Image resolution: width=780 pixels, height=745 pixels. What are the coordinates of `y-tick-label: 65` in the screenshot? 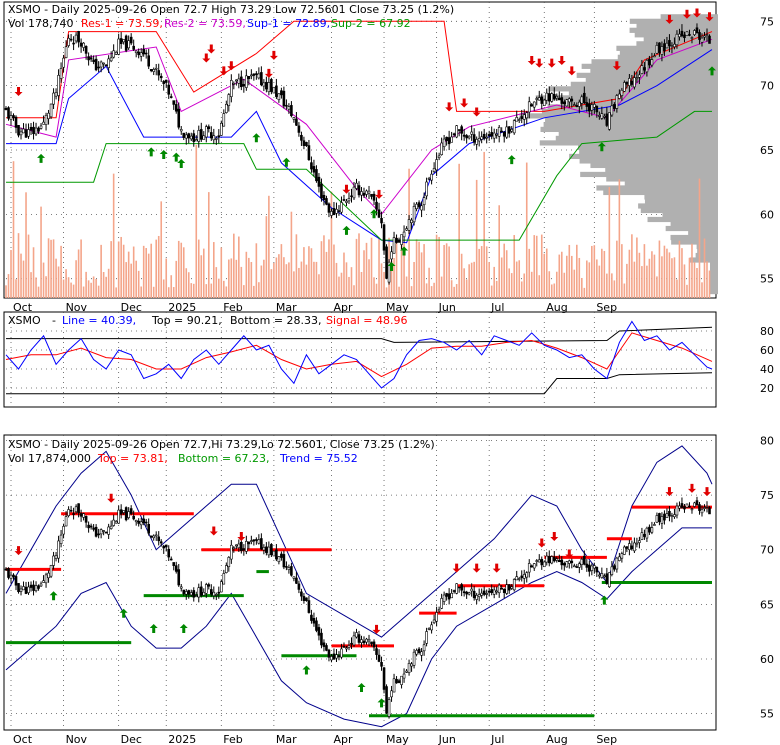 It's located at (767, 150).